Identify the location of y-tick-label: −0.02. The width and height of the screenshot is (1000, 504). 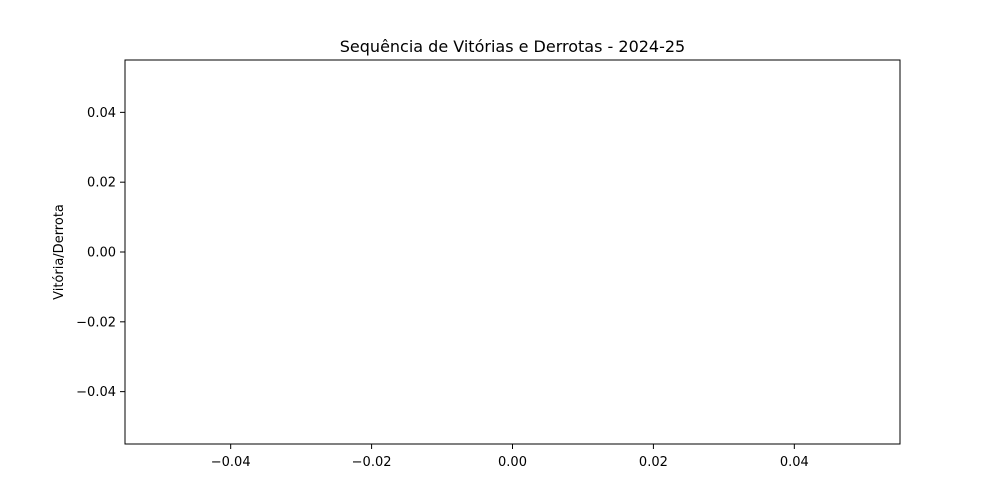
(96, 322).